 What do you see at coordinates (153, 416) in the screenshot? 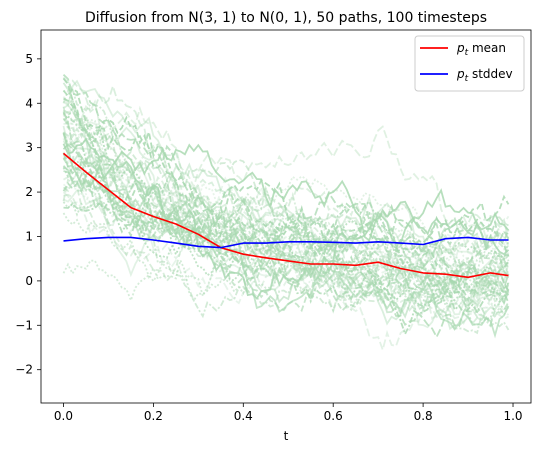
I see `x-tick-label: 0.2` at bounding box center [153, 416].